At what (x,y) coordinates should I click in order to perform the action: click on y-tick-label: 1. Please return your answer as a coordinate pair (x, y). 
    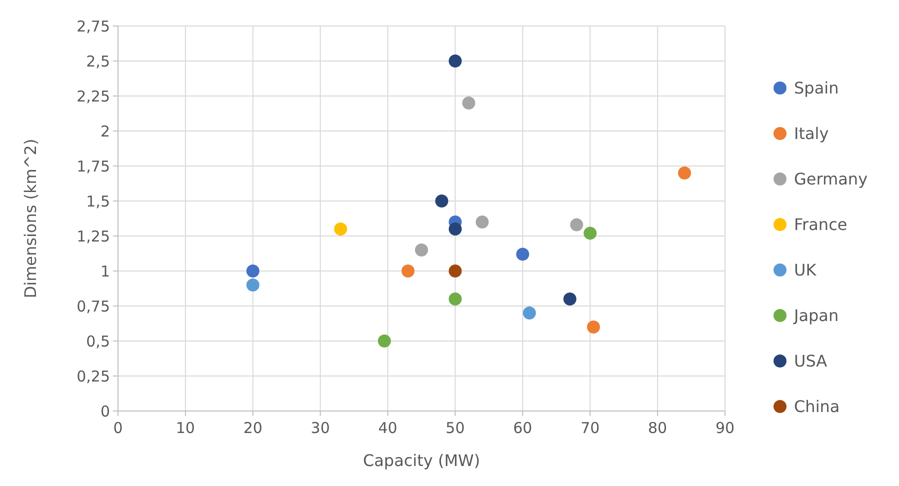
    Looking at the image, I should click on (105, 271).